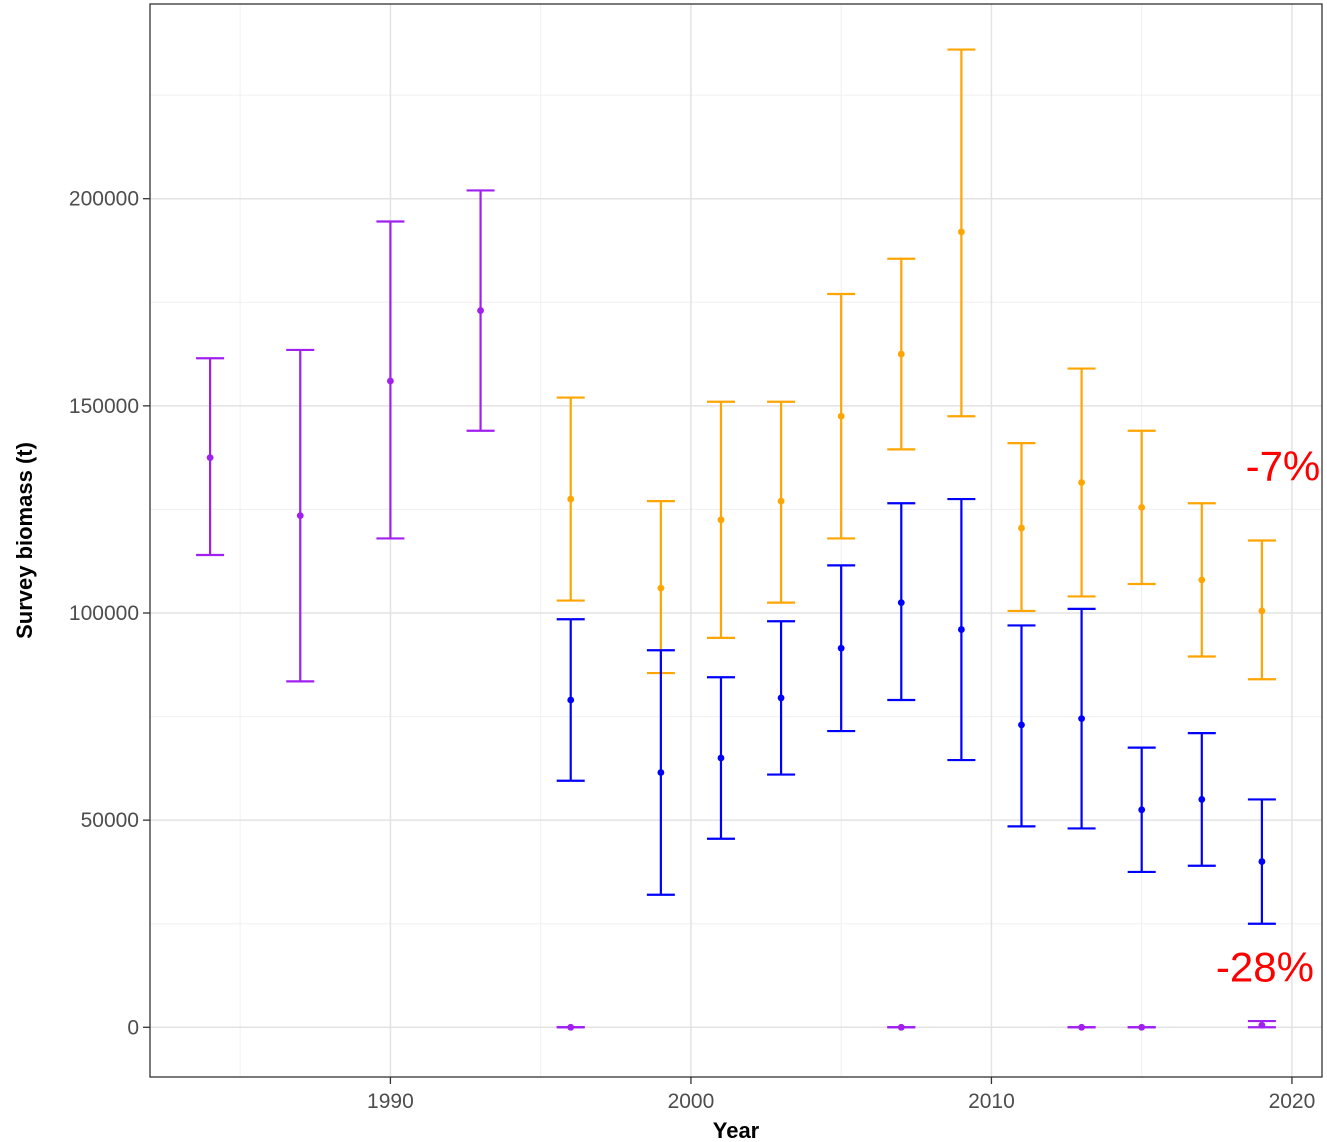 This screenshot has height=1142, width=1327. Describe the element at coordinates (133, 1027) in the screenshot. I see `y-tick-label: 0` at that location.